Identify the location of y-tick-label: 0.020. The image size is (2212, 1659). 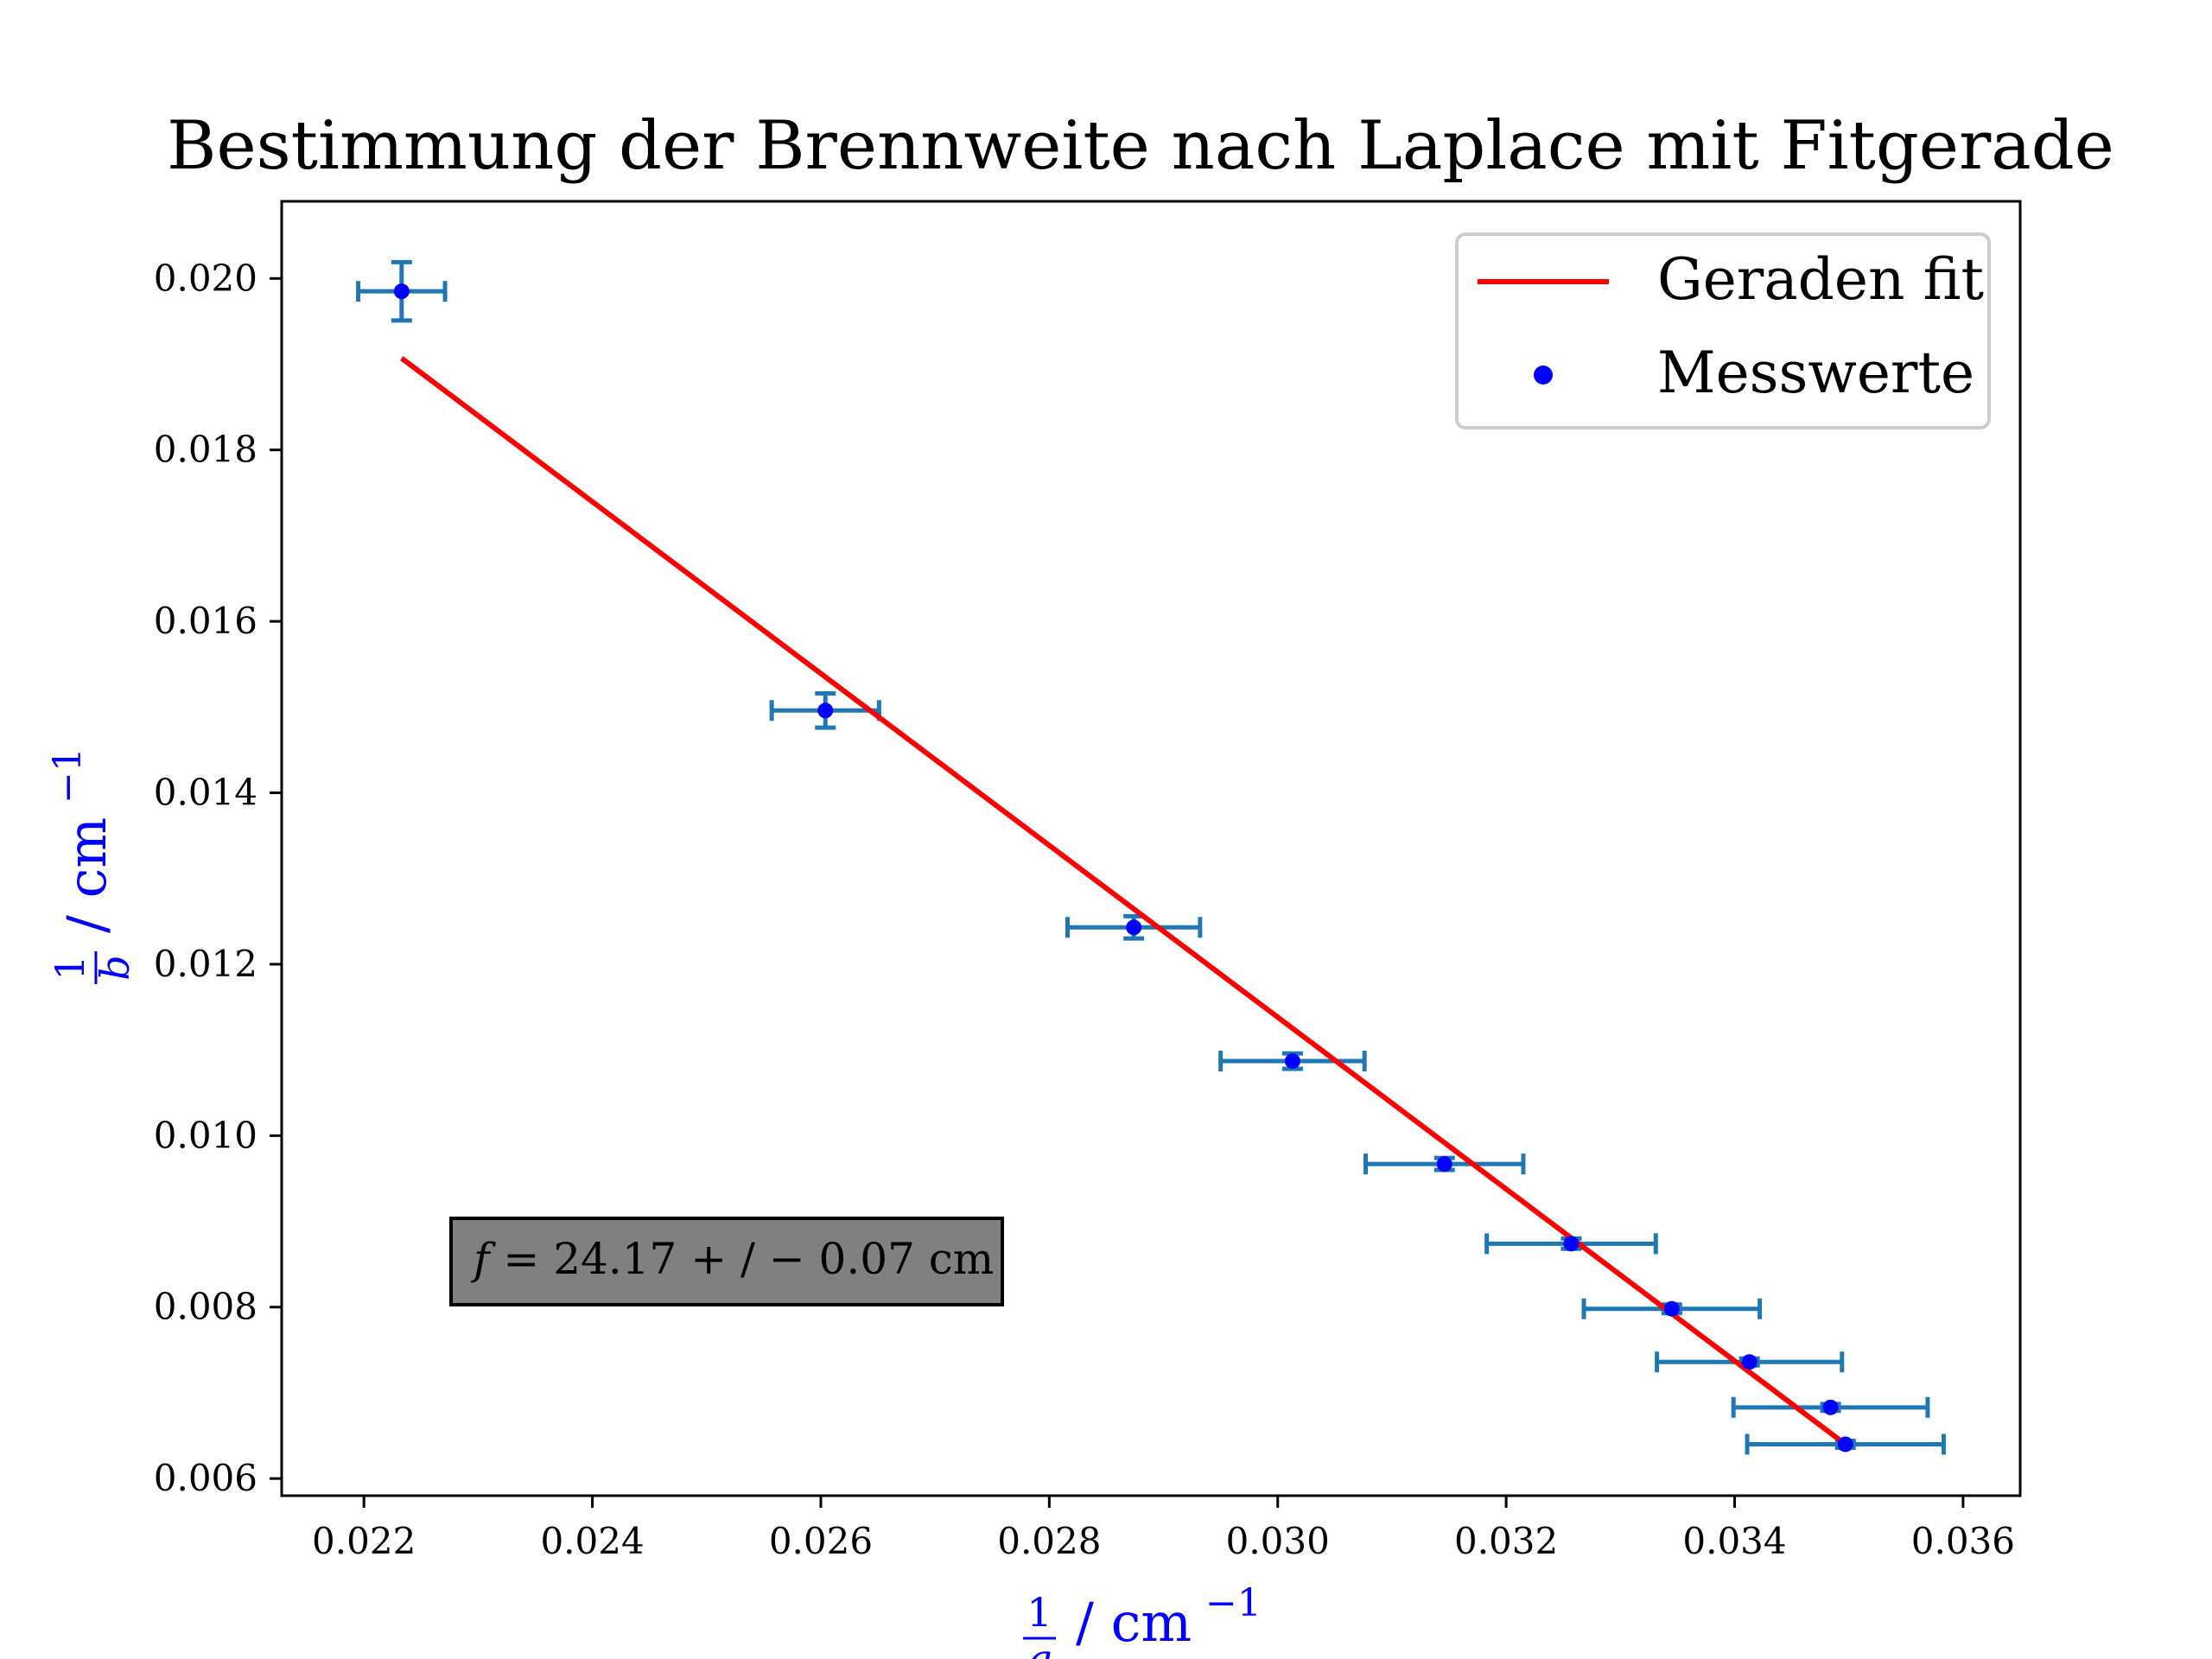
(205, 278).